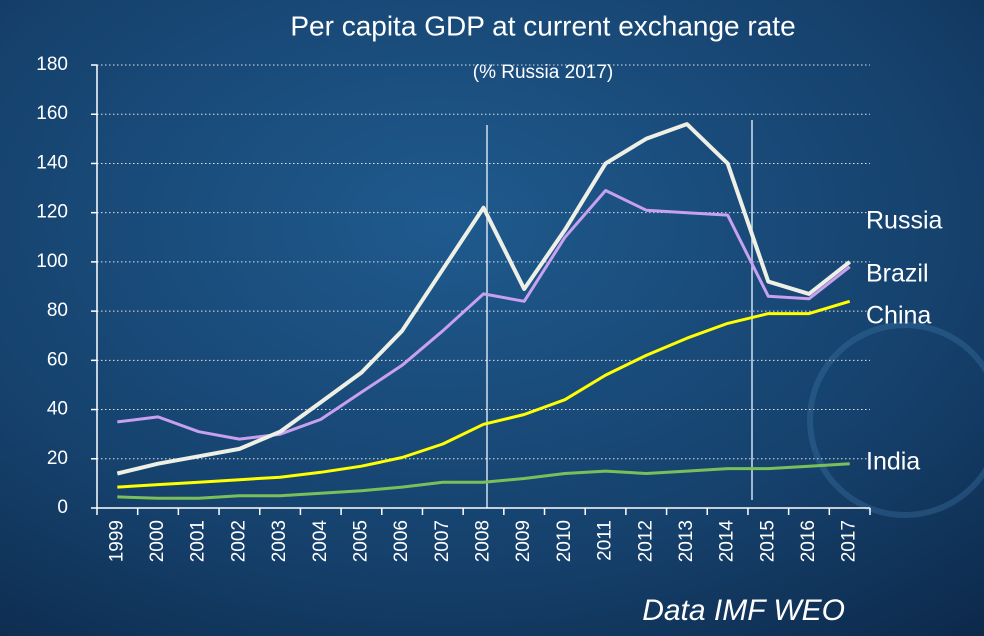  What do you see at coordinates (52, 64) in the screenshot?
I see `y-tick-label: 180` at bounding box center [52, 64].